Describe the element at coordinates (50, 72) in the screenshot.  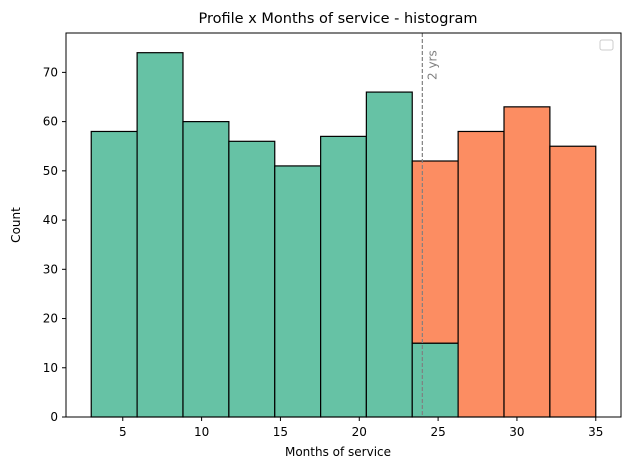
I see `y-tick-label: 70` at that location.